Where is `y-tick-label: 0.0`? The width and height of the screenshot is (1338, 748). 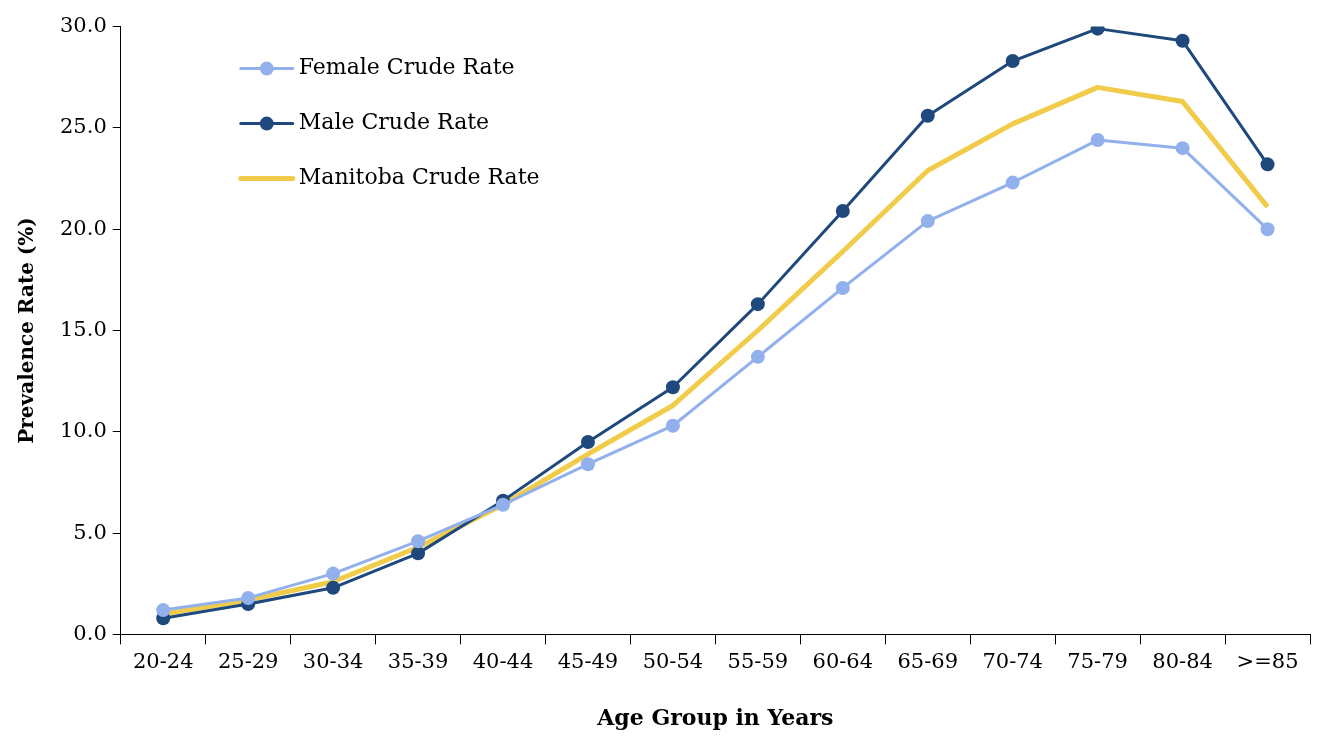 y-tick-label: 0.0 is located at coordinates (90, 632).